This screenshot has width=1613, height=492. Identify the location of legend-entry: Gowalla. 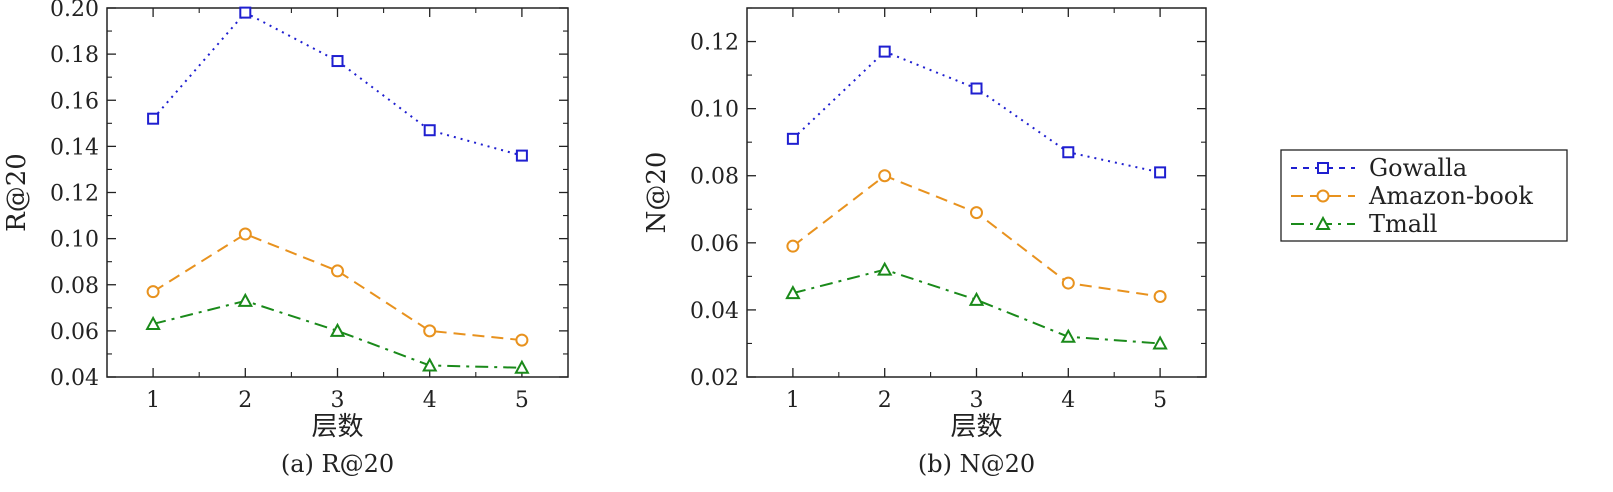
(1379, 168).